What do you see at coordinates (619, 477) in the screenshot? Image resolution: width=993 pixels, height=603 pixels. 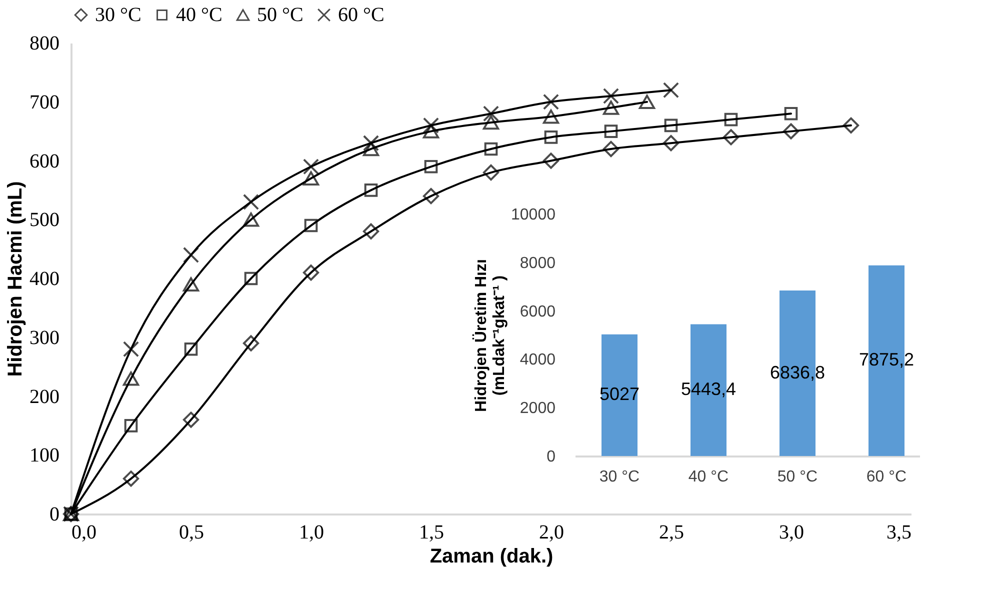 I see `x-tick-label: 30 °C` at bounding box center [619, 477].